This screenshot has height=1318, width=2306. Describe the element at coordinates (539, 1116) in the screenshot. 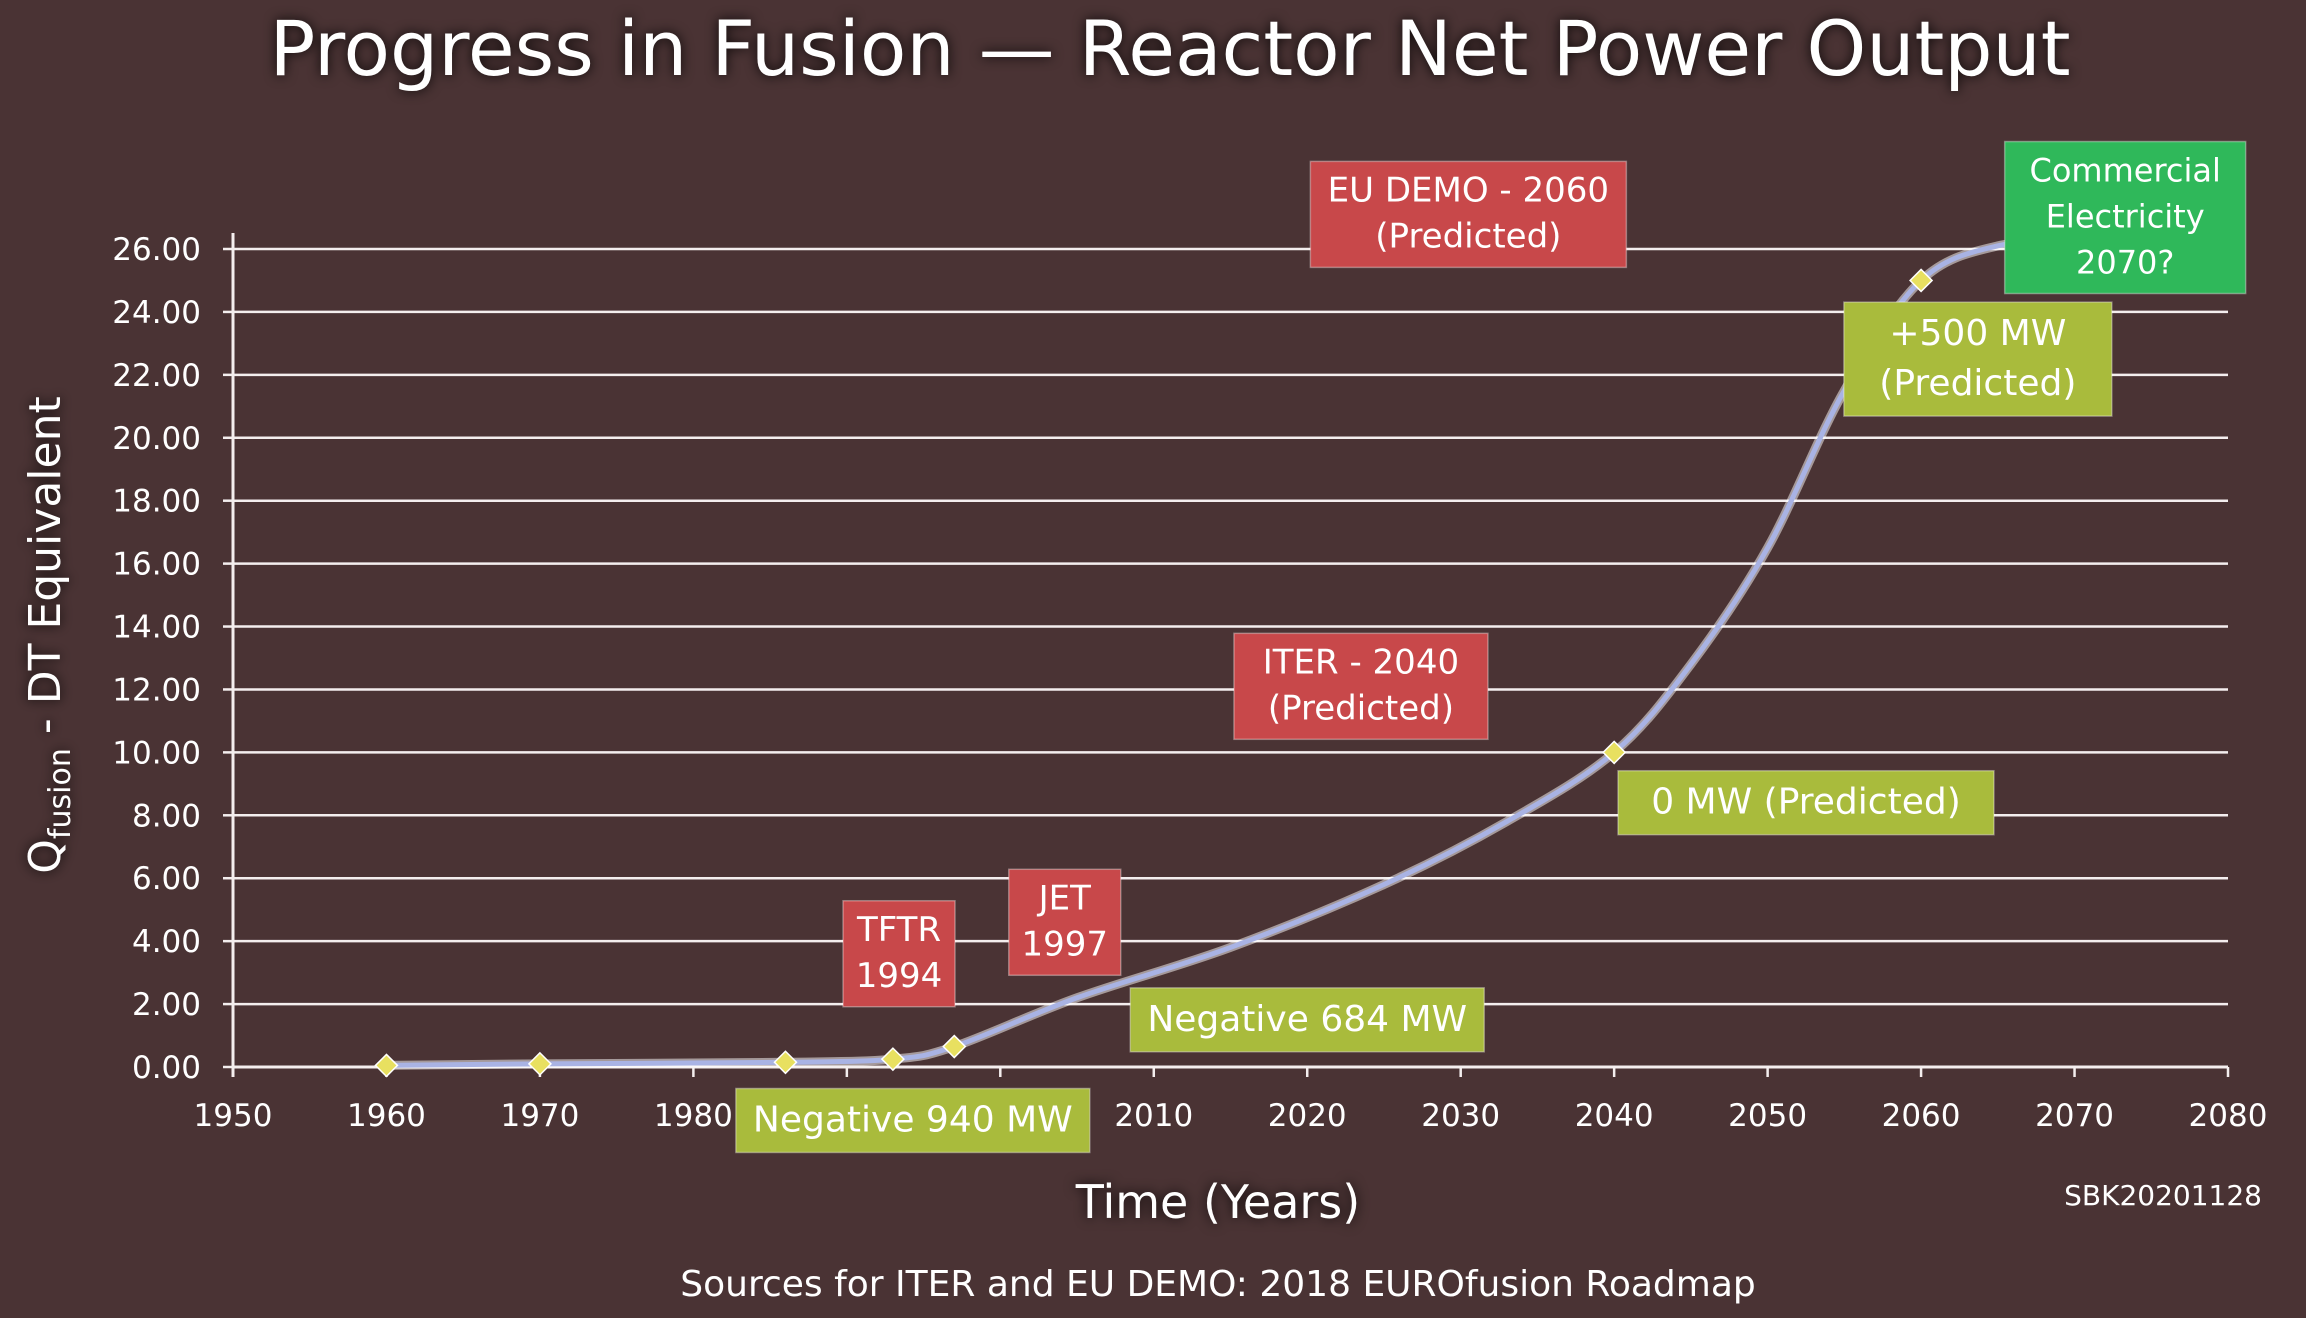

I see `x-tick-label: 1970` at that location.